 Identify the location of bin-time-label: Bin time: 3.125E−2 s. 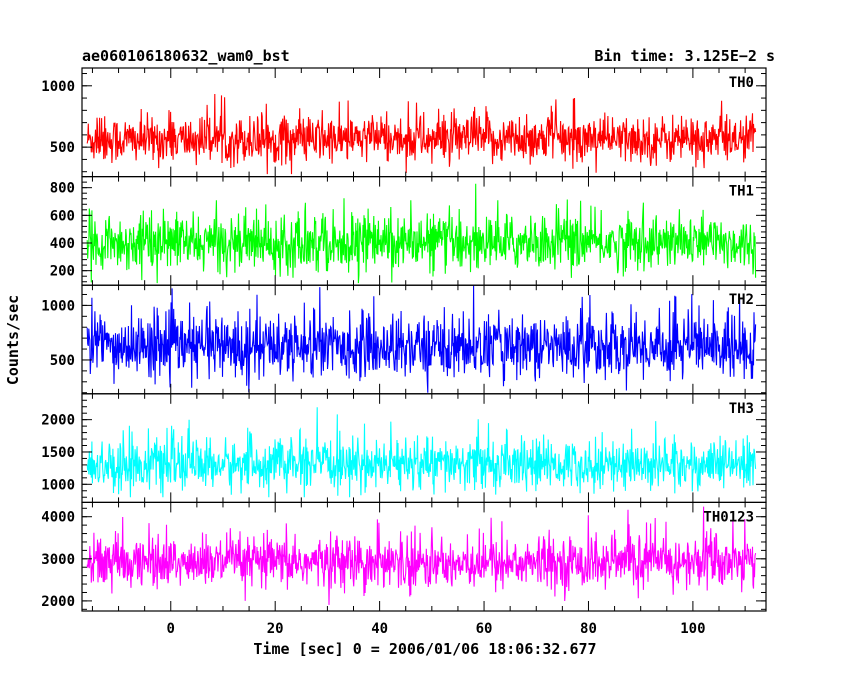
(684, 56).